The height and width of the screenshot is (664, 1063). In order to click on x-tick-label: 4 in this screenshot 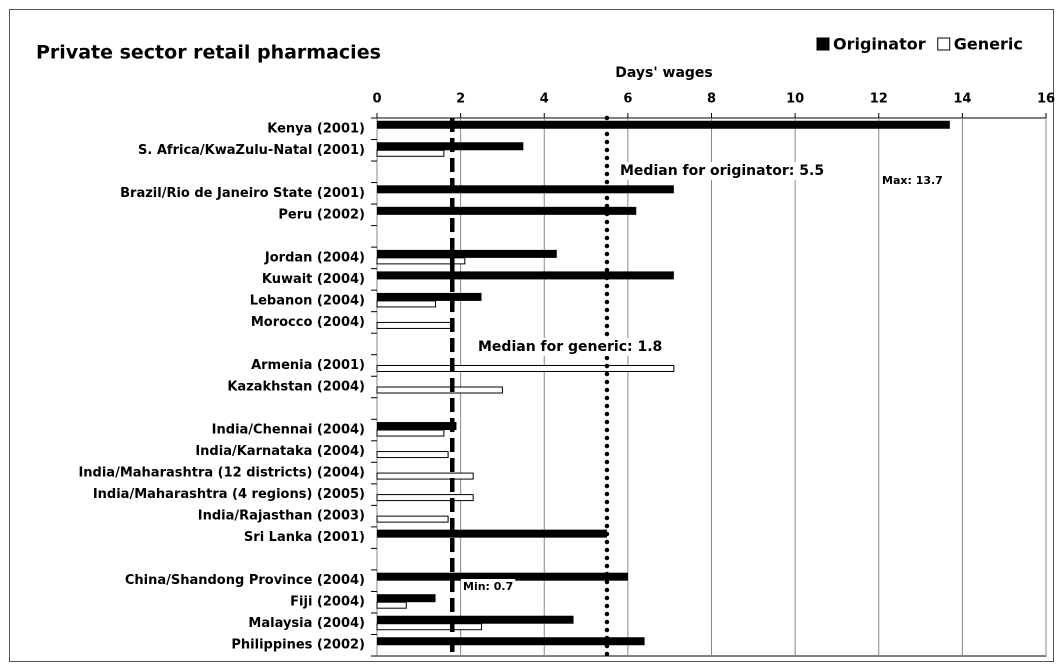, I will do `click(544, 99)`.